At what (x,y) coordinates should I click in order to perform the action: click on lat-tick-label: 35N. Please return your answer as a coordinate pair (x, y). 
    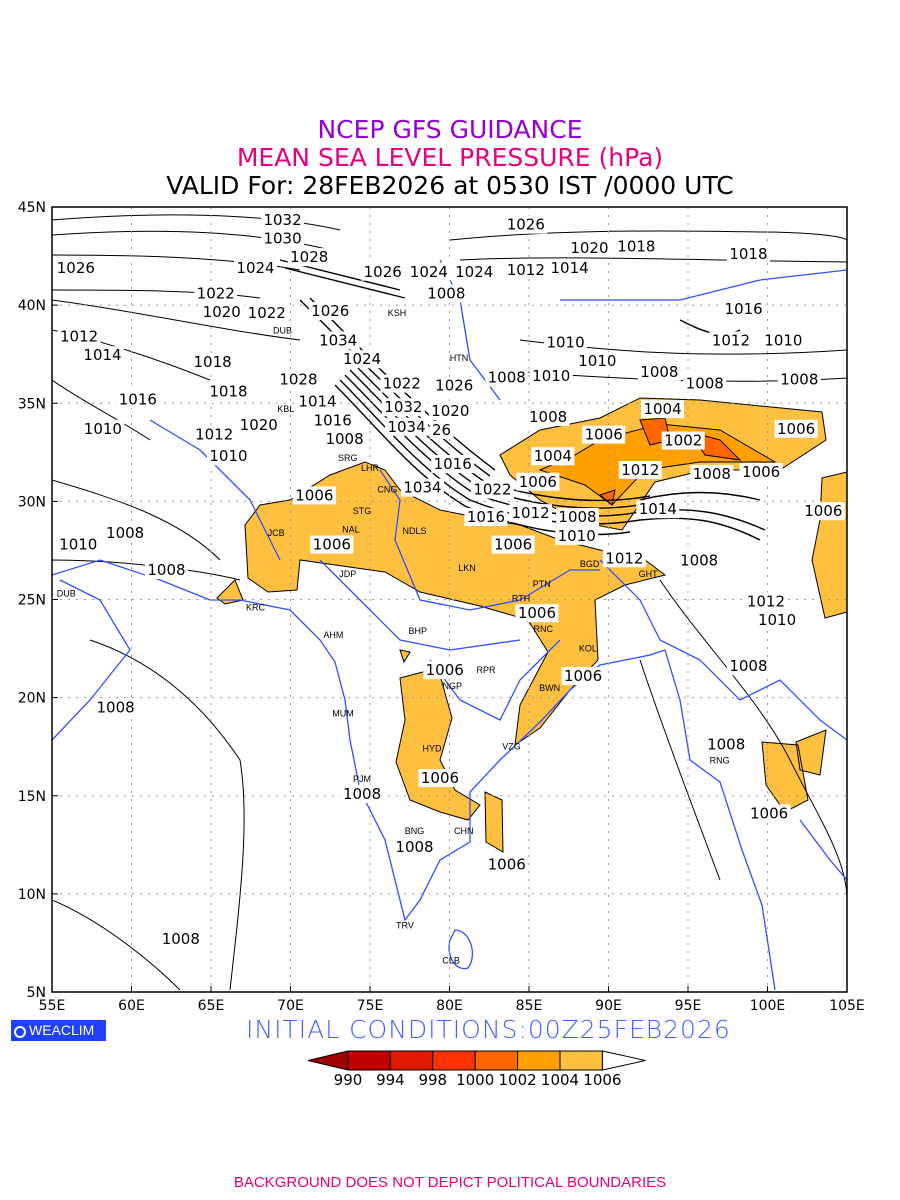
    Looking at the image, I should click on (32, 404).